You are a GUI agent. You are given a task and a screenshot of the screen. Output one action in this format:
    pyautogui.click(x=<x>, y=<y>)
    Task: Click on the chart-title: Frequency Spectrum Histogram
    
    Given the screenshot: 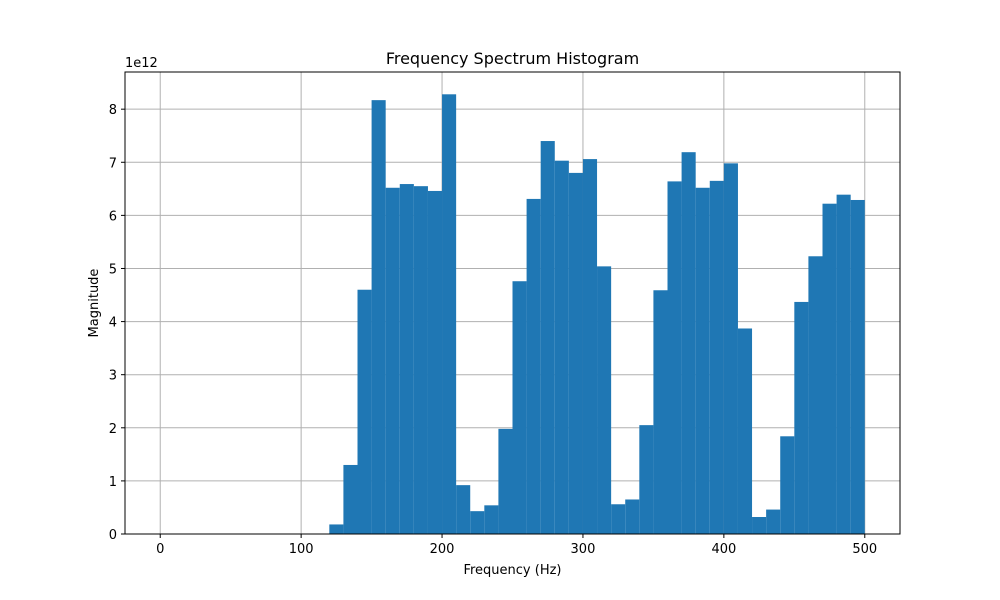 What is the action you would take?
    pyautogui.click(x=512, y=58)
    